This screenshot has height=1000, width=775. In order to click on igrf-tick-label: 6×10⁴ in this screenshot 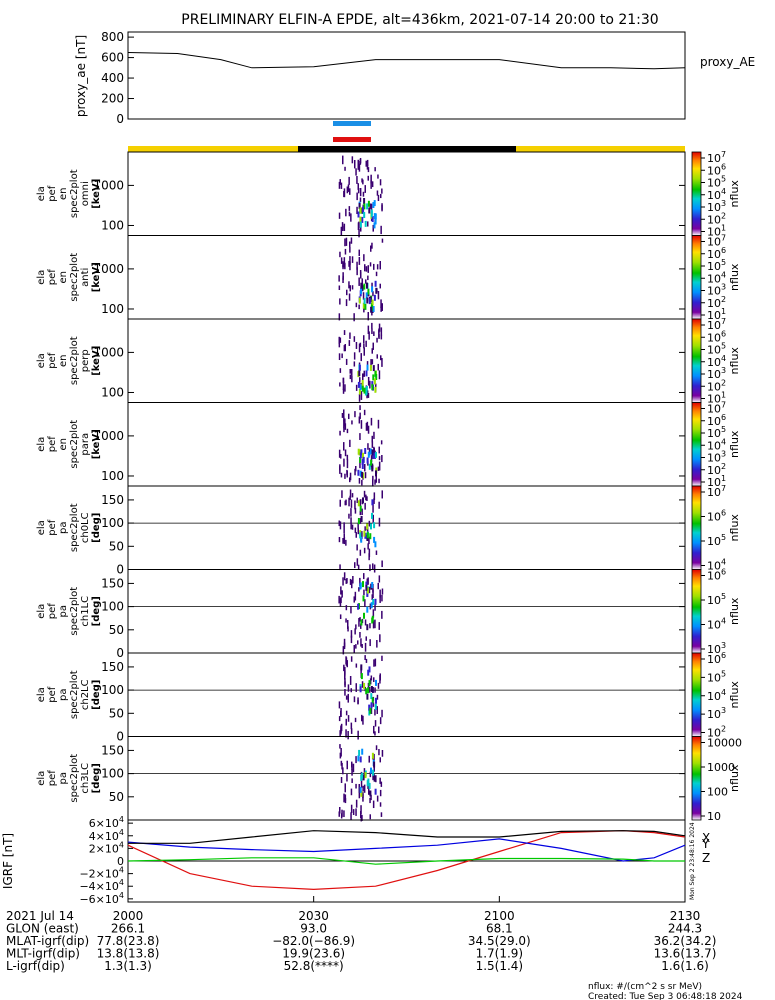, I will do `click(106, 822)`.